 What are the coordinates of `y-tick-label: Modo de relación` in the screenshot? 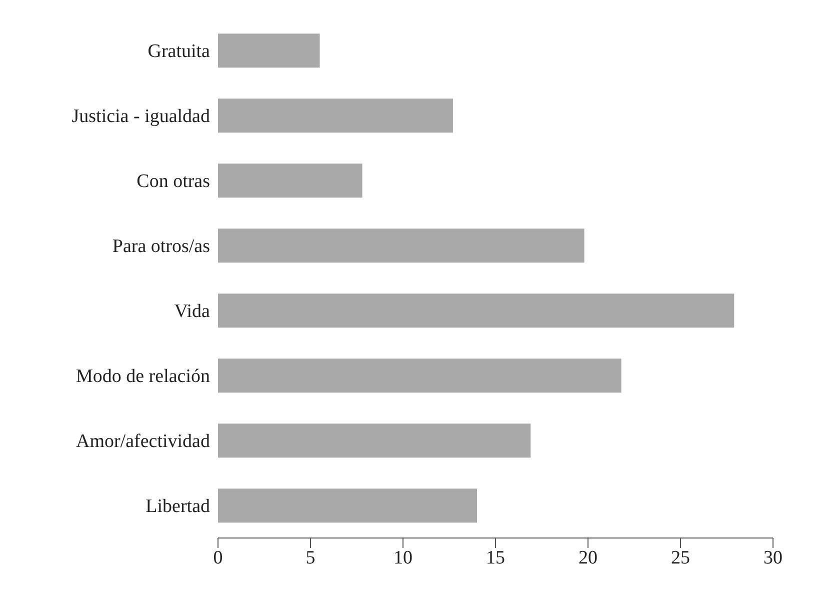 It's located at (143, 377).